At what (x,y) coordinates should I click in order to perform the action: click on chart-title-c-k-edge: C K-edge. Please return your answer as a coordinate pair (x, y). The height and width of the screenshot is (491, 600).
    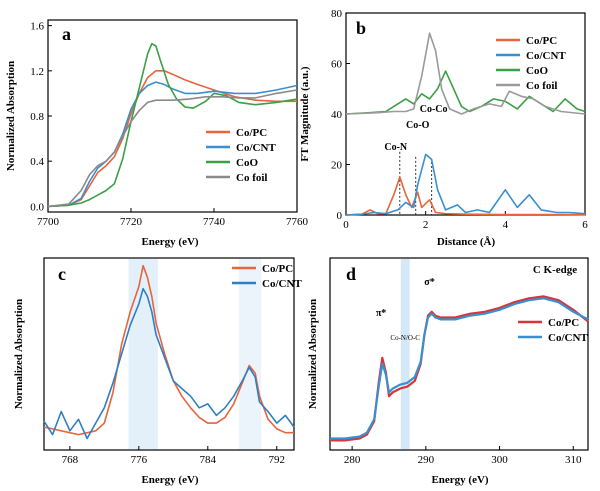
    Looking at the image, I should click on (555, 270).